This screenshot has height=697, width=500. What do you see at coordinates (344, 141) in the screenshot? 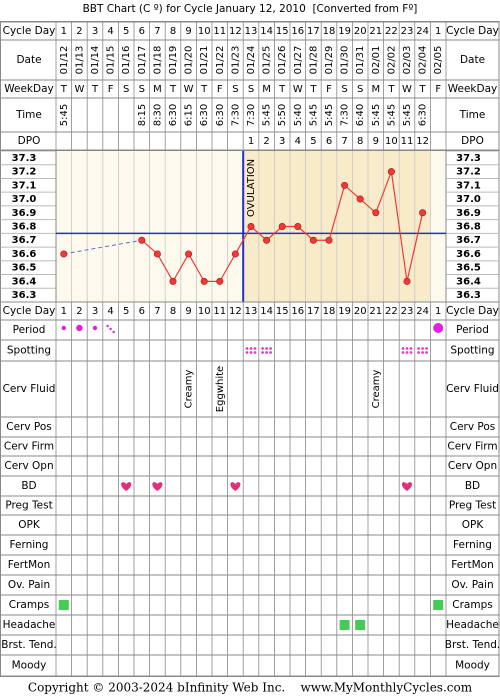
I see `dpo: 7` at bounding box center [344, 141].